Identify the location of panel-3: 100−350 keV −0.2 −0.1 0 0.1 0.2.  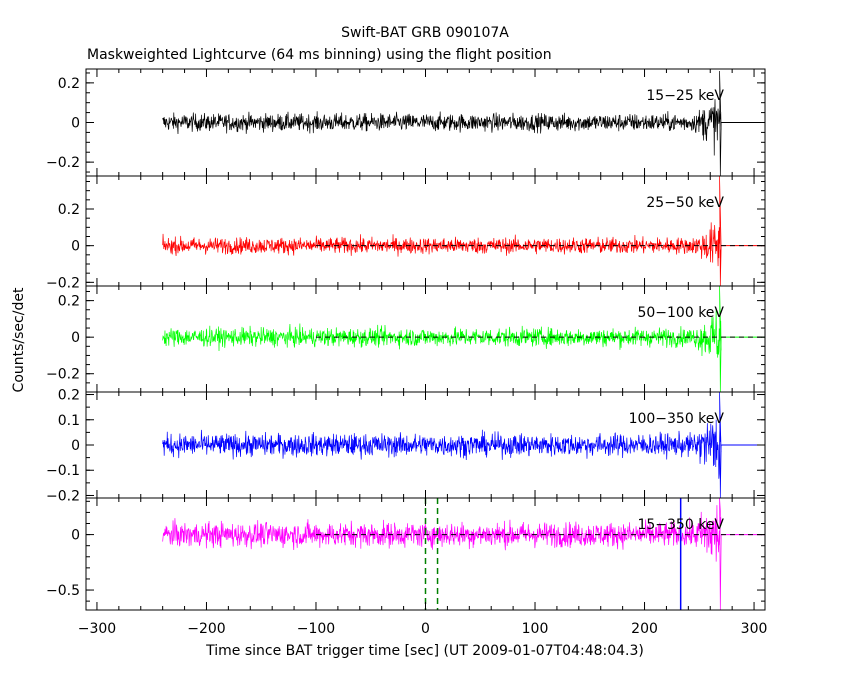
(406, 446).